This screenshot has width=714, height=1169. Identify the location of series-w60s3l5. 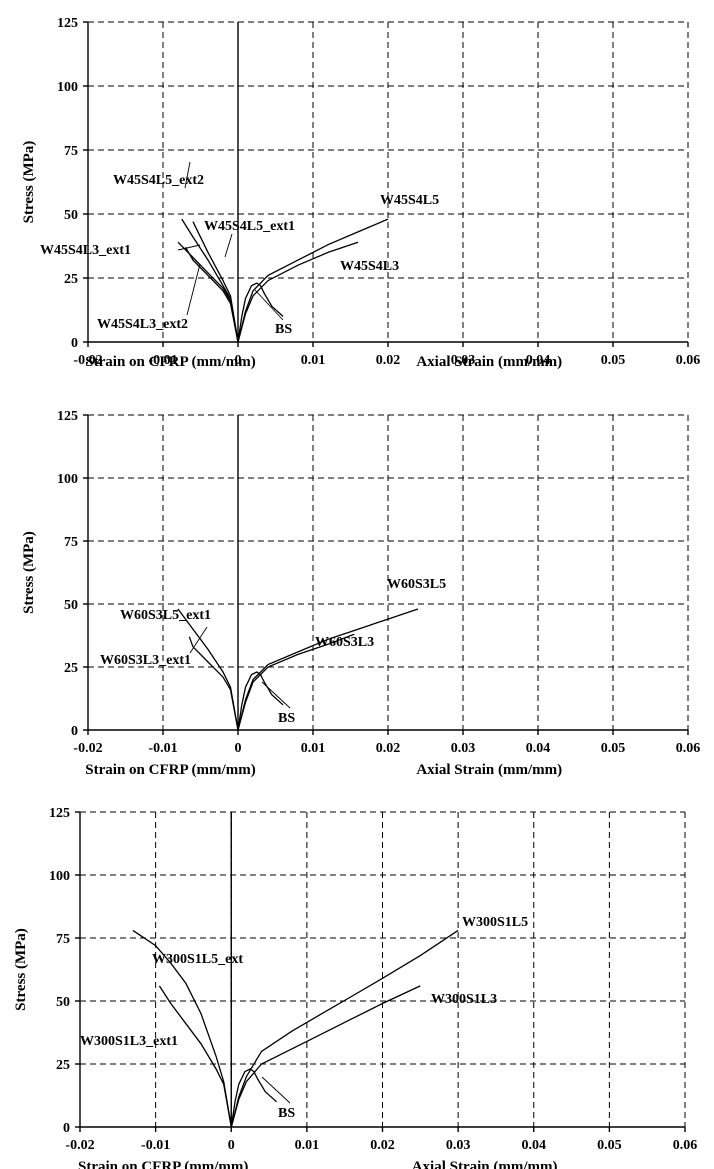
(328, 669).